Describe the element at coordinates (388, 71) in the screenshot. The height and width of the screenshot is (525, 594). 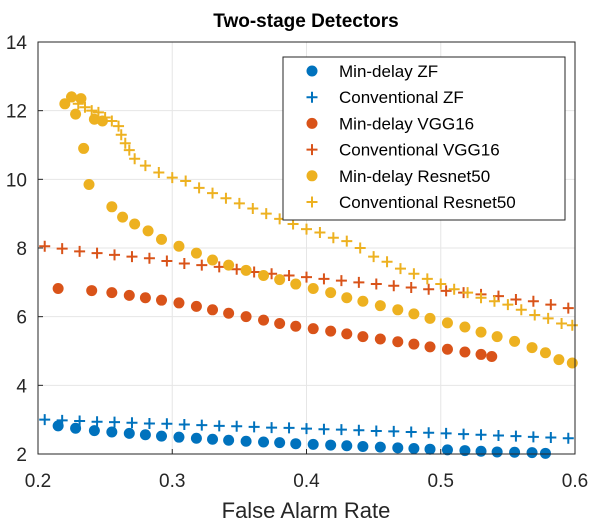
I see `legend-label: Min-delay ZF` at that location.